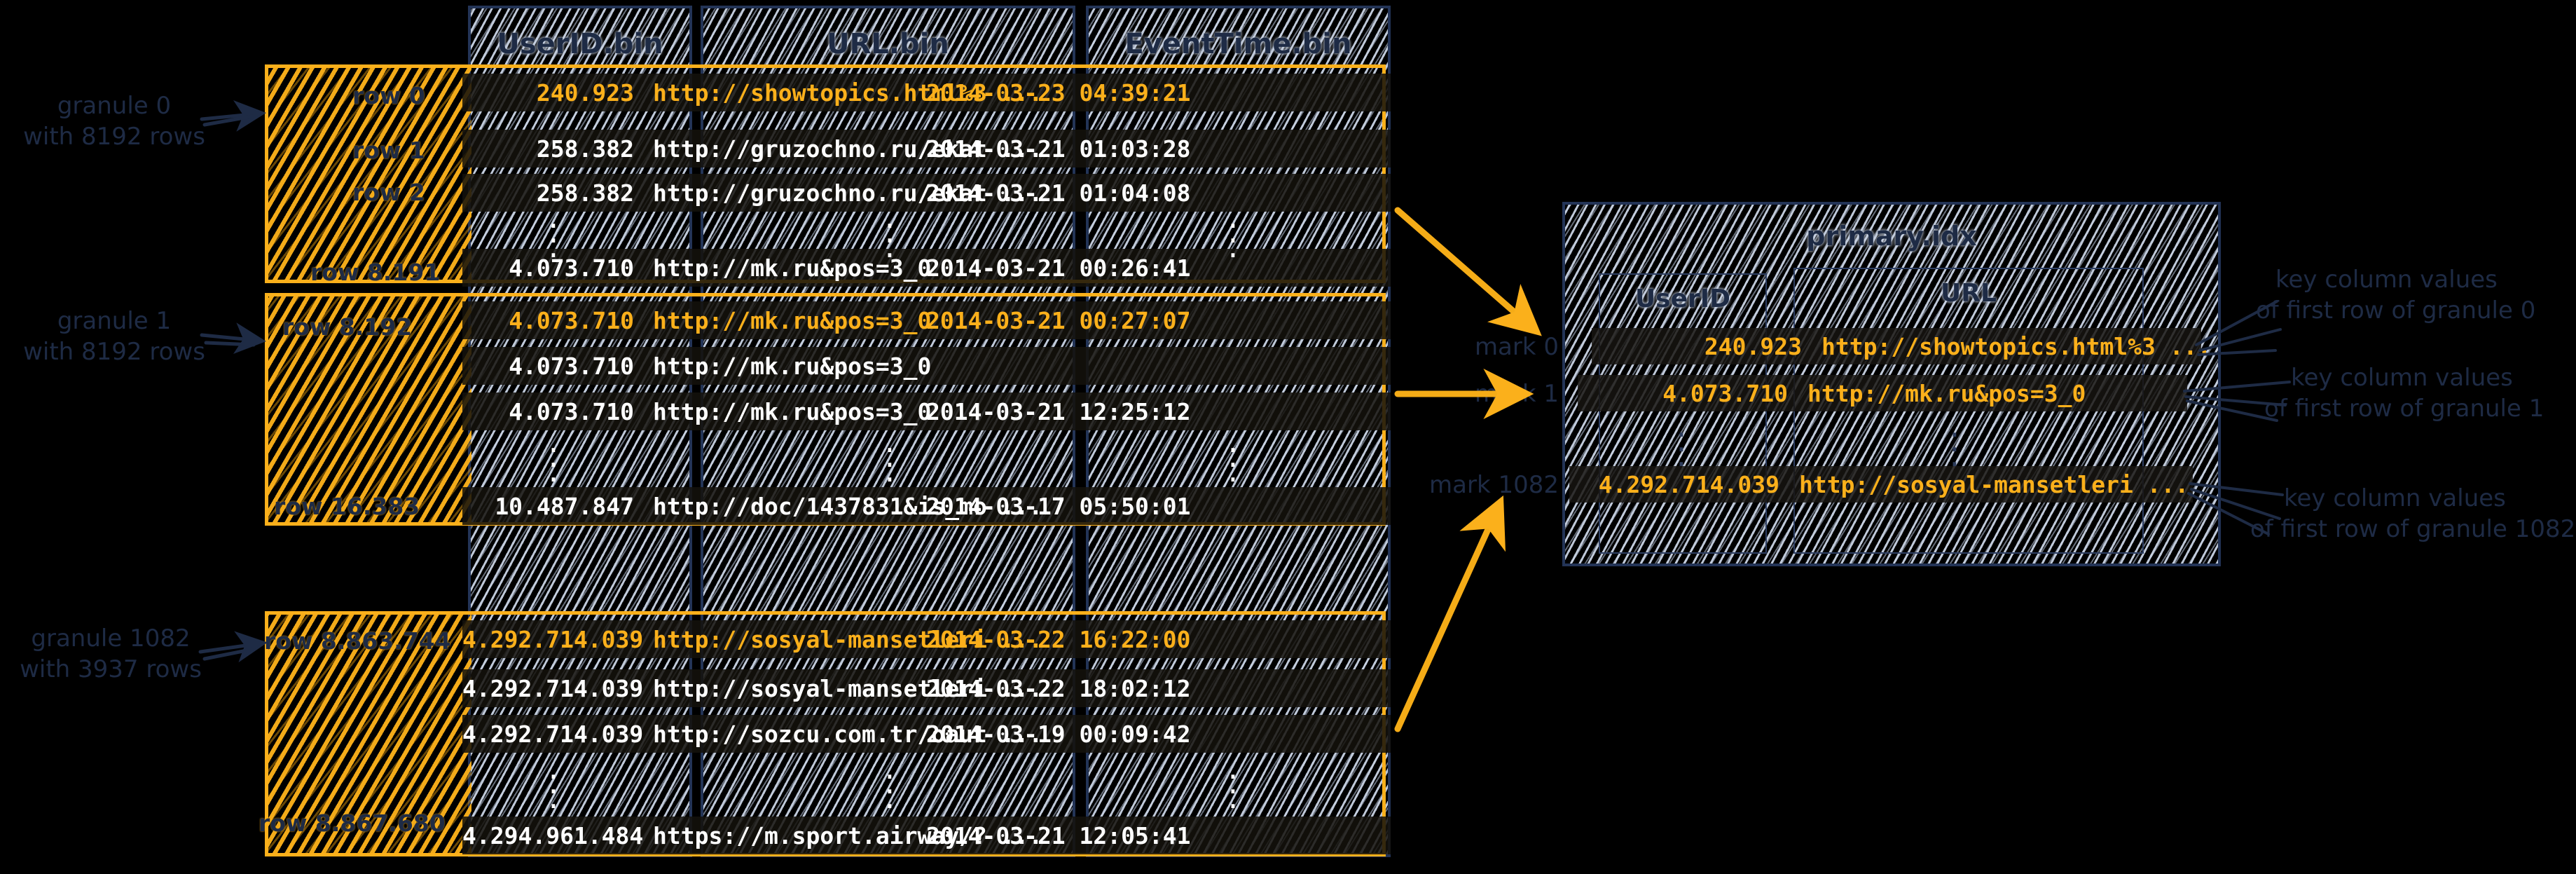  What do you see at coordinates (1058, 835) in the screenshot?
I see `cell-eventtime: 2014-03-21 12:05:41` at bounding box center [1058, 835].